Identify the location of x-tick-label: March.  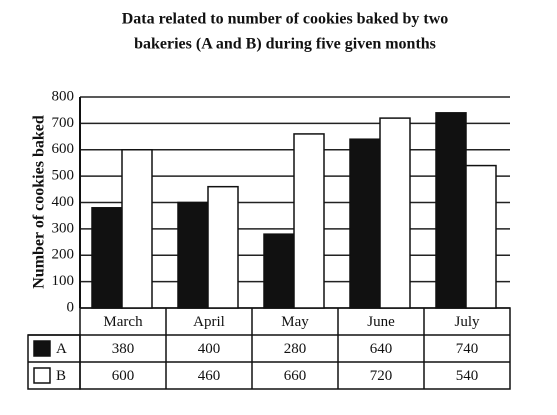
(123, 322).